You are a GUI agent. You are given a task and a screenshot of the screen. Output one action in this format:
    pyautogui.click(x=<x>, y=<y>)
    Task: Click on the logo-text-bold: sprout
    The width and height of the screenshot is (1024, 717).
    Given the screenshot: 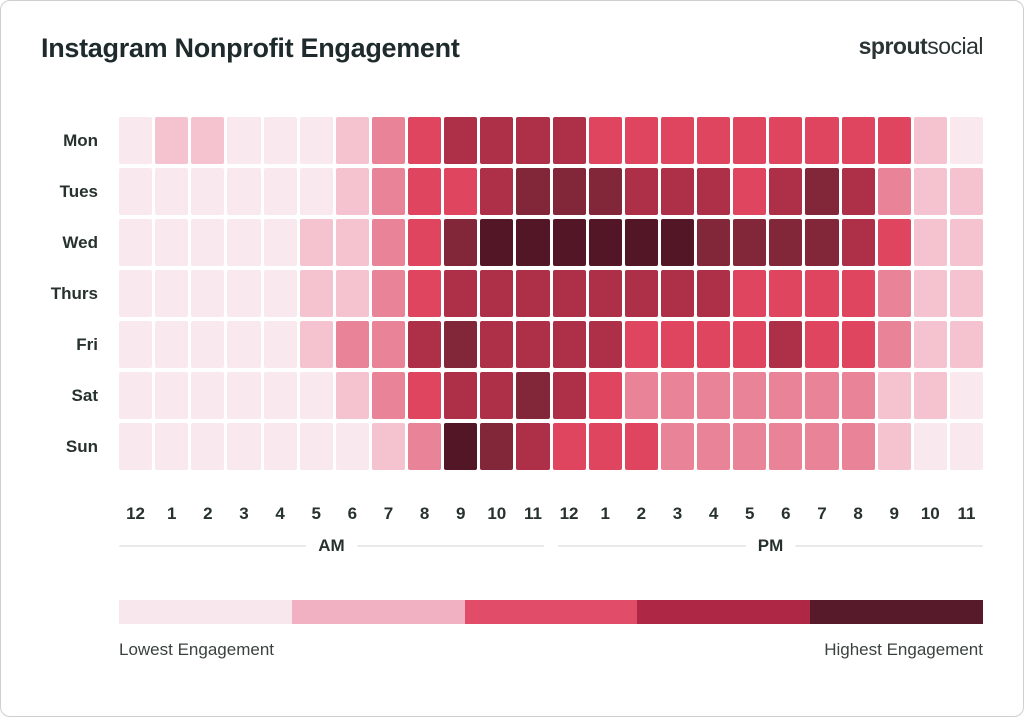 What is the action you would take?
    pyautogui.click(x=893, y=46)
    